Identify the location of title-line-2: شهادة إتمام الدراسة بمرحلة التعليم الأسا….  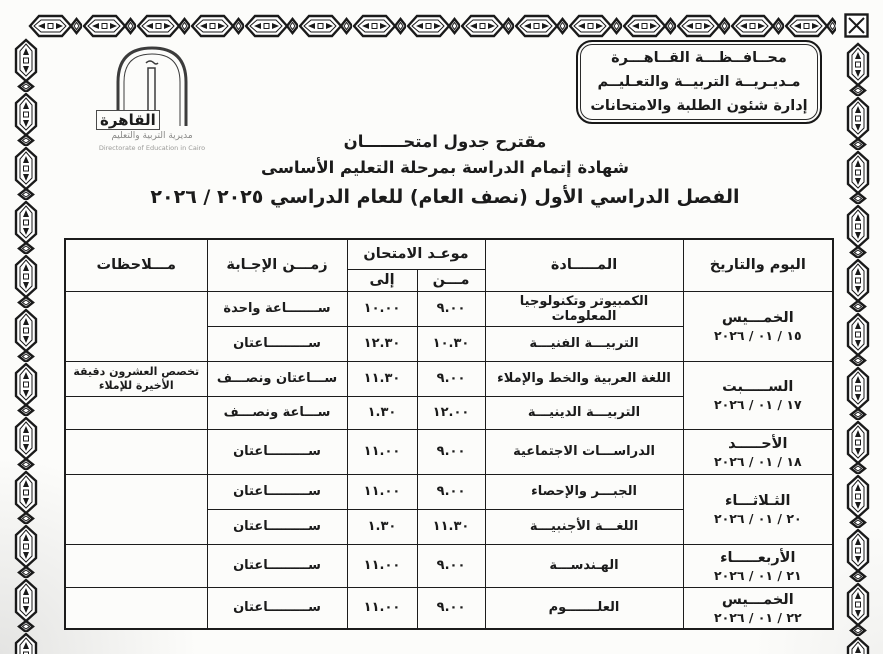
(445, 167).